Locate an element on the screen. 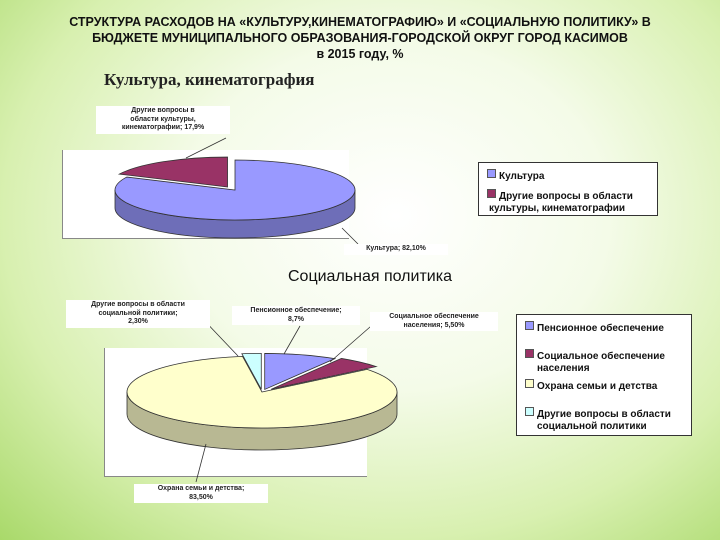 This screenshot has height=540, width=720. chart2-legend-label-3b: социальной политики is located at coordinates (592, 426).